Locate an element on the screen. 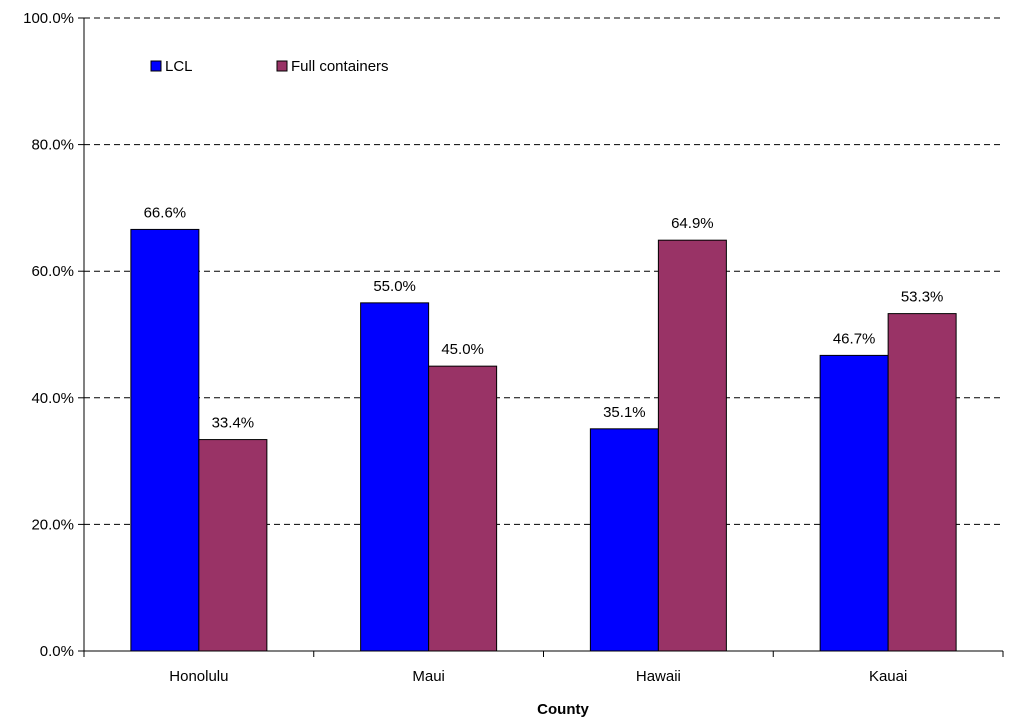 This screenshot has width=1030, height=719. y-tick-label: 40.0% is located at coordinates (52, 398).